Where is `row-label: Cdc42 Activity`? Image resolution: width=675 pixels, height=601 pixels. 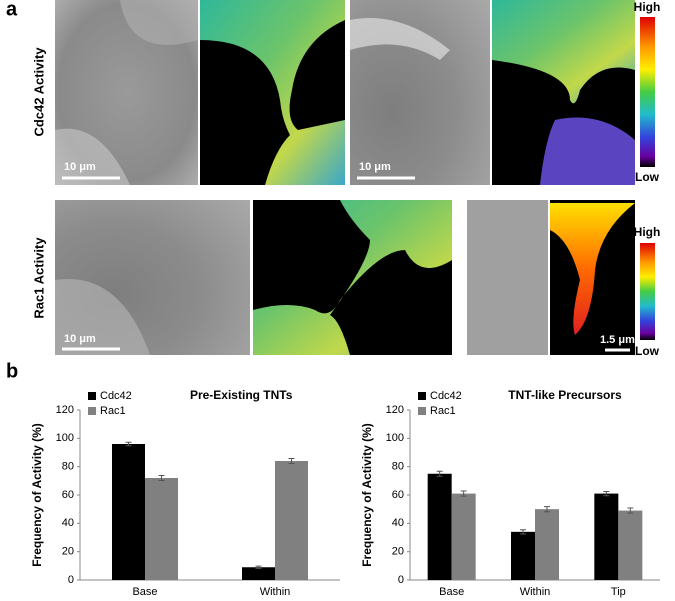
row-label: Cdc42 Activity is located at coordinates (38, 92).